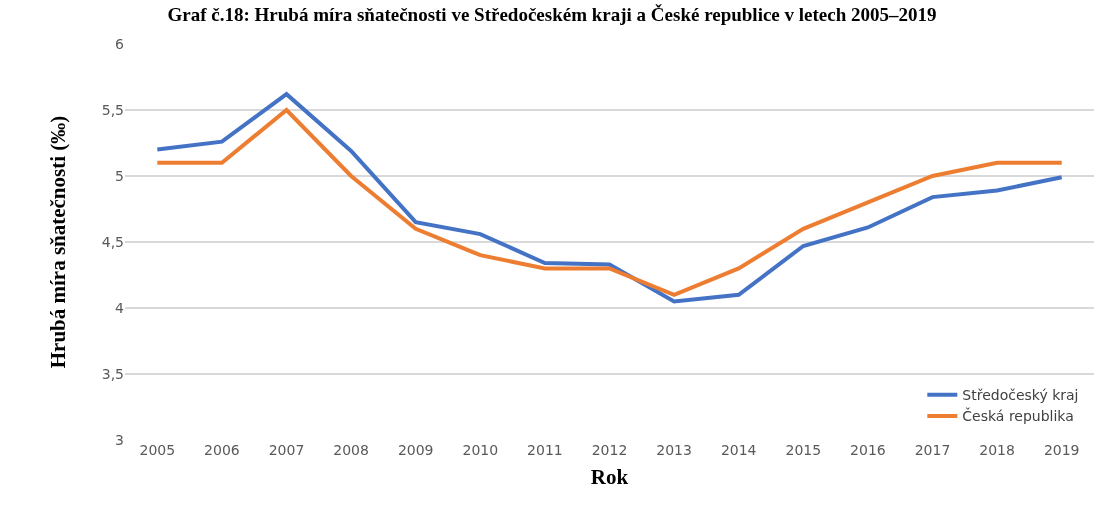 The image size is (1104, 518). Describe the element at coordinates (120, 307) in the screenshot. I see `y-tick-label: 4` at that location.